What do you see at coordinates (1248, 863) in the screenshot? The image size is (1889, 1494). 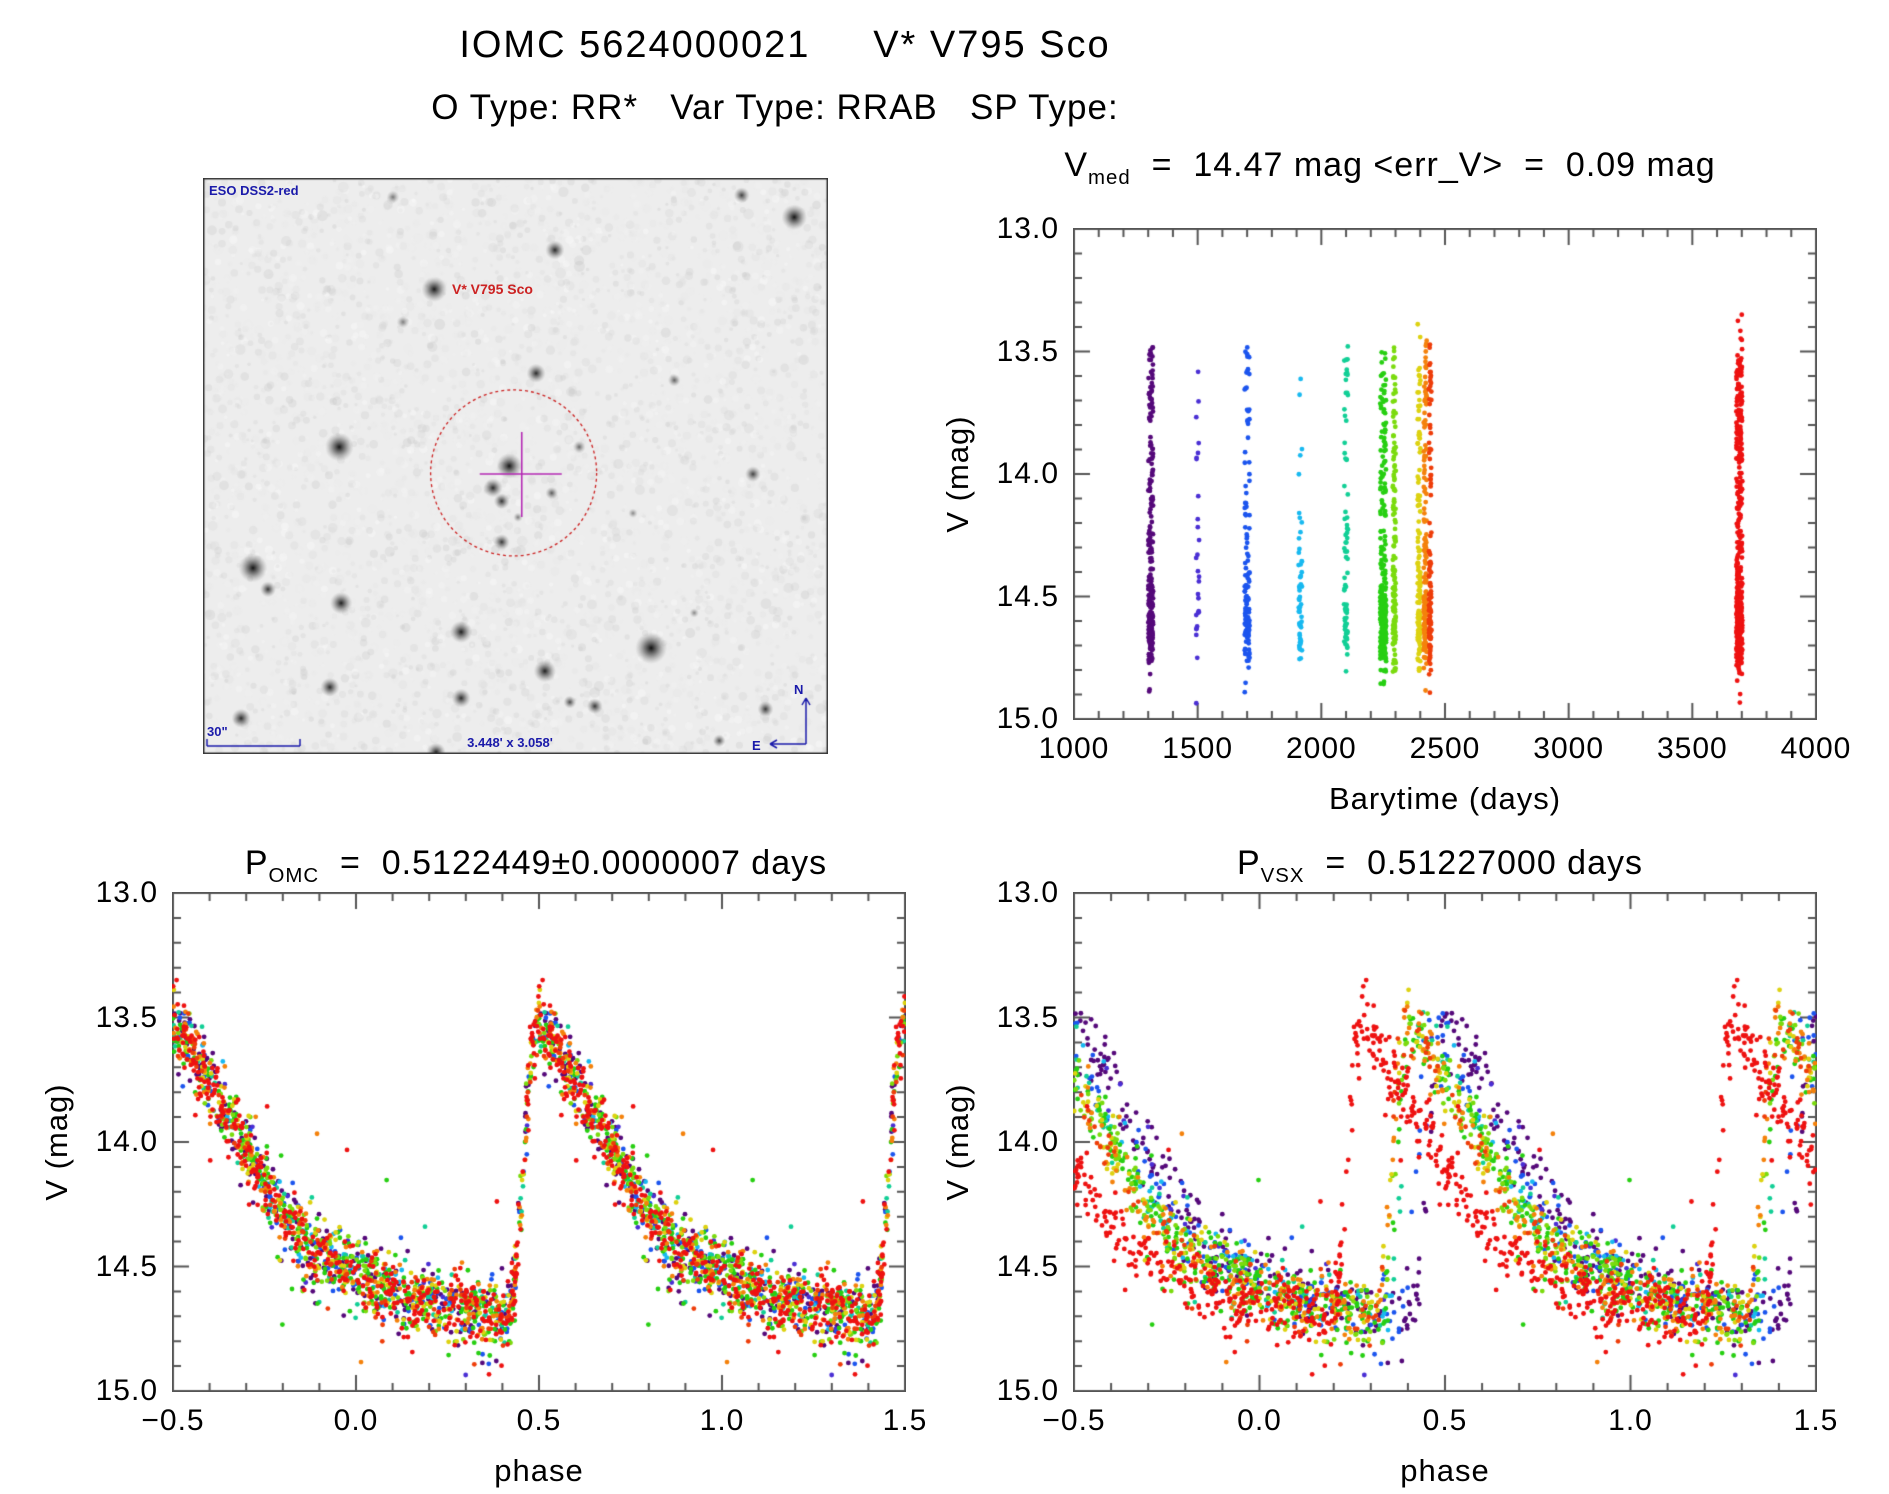 I see `p-vsx-symbol: P` at bounding box center [1248, 863].